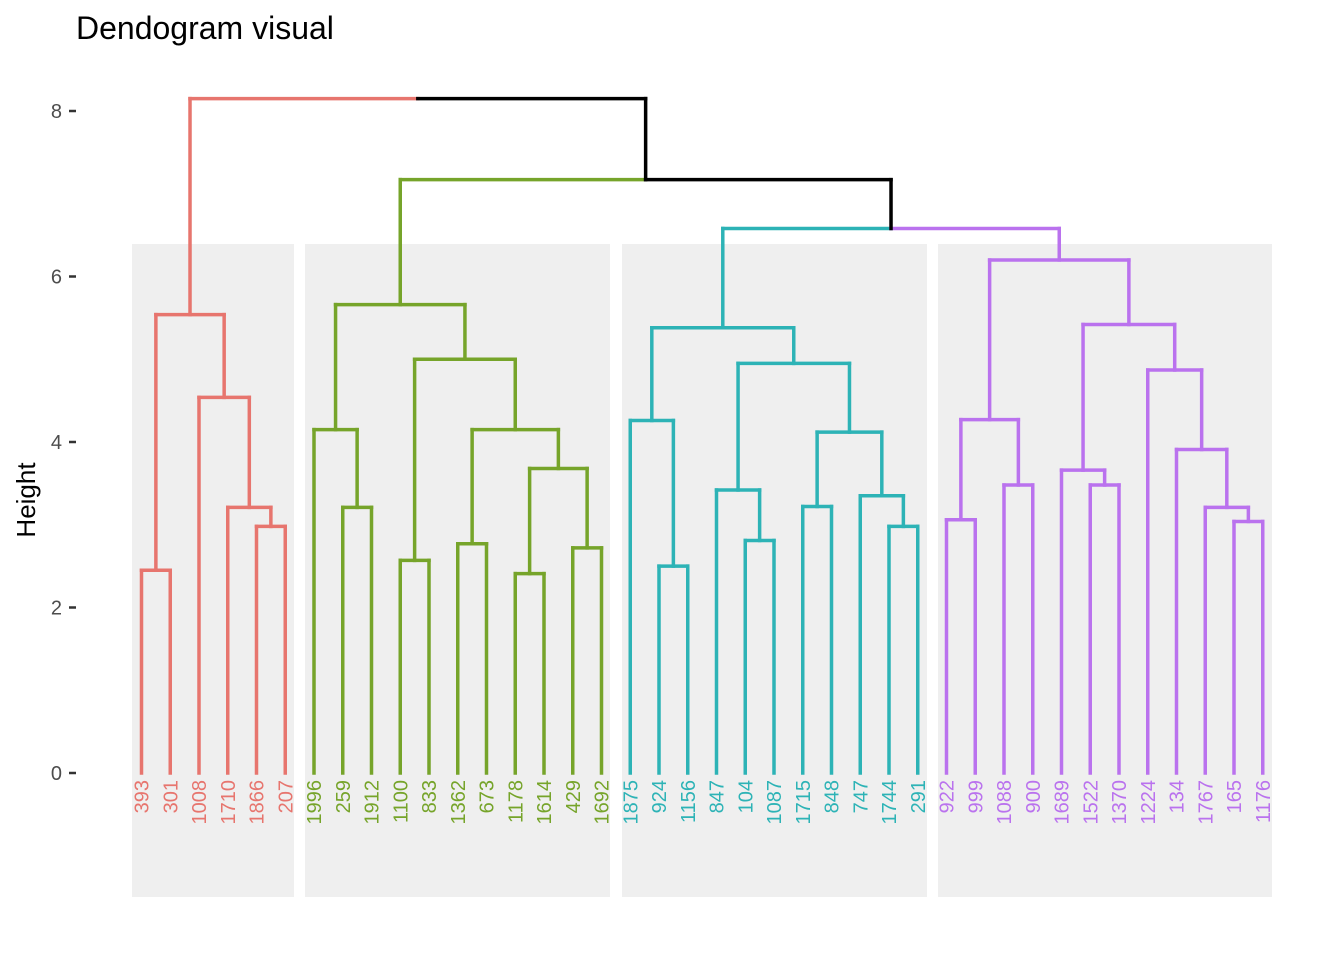 The width and height of the screenshot is (1344, 960). Describe the element at coordinates (63, 443) in the screenshot. I see `y-axis: 0 2 4 6 8` at that location.